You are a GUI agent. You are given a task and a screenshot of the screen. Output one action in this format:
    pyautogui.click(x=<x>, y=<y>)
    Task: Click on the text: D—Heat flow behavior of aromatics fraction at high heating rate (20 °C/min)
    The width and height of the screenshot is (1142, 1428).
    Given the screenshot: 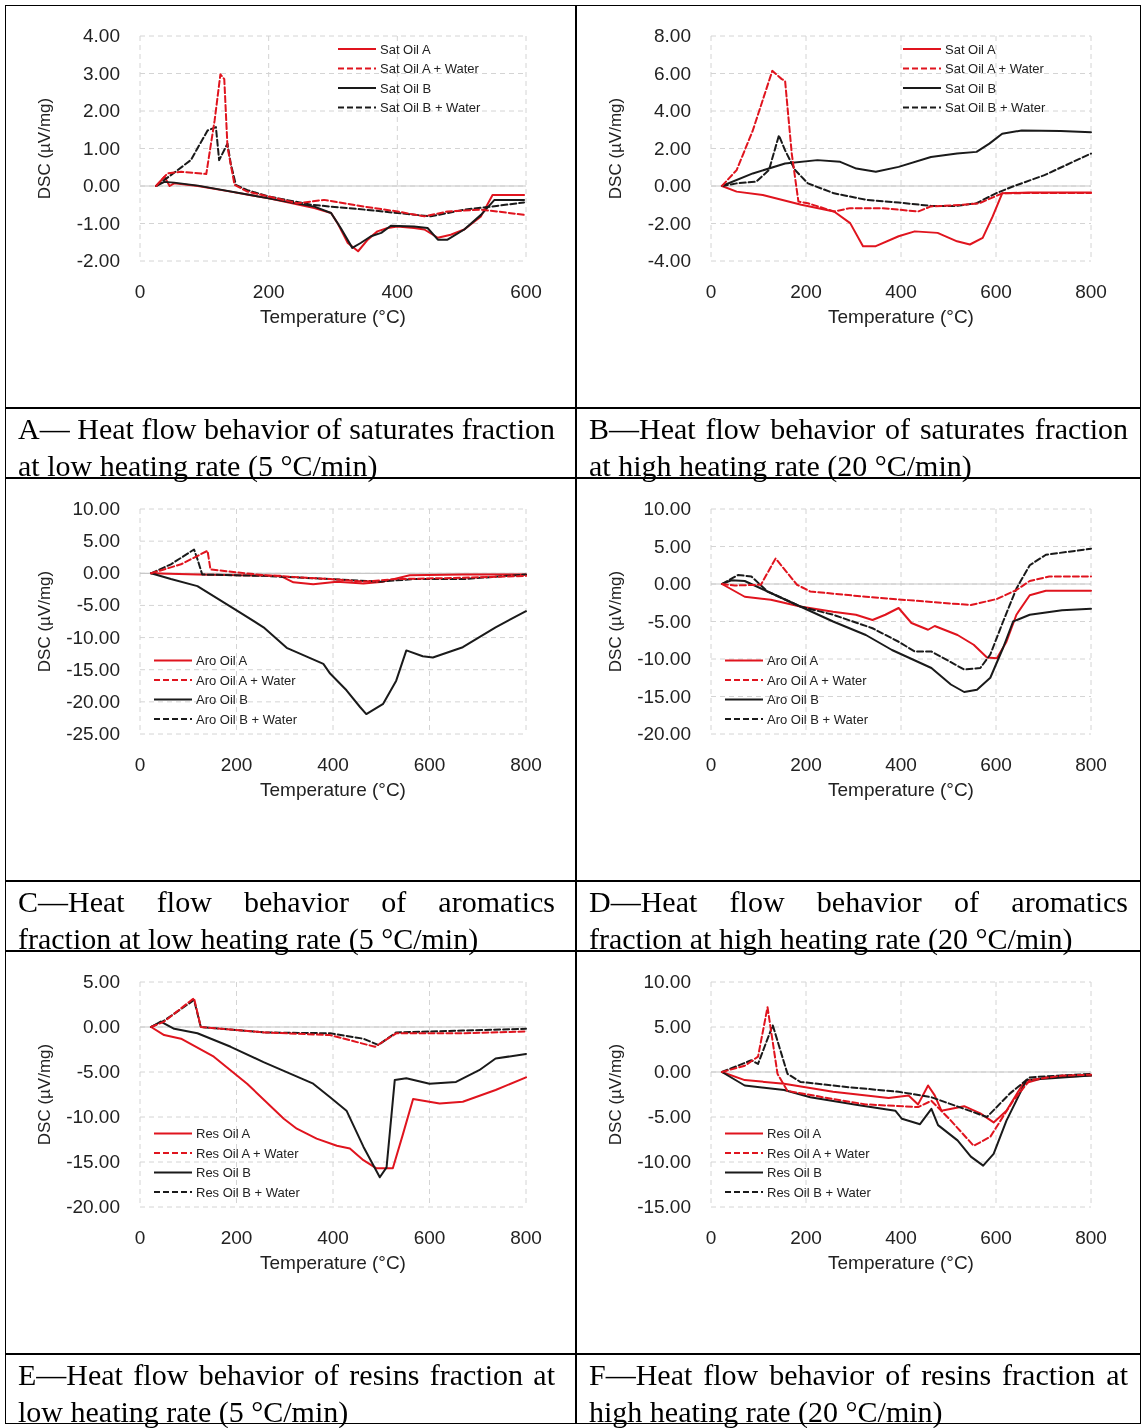 What is the action you would take?
    pyautogui.click(x=858, y=919)
    